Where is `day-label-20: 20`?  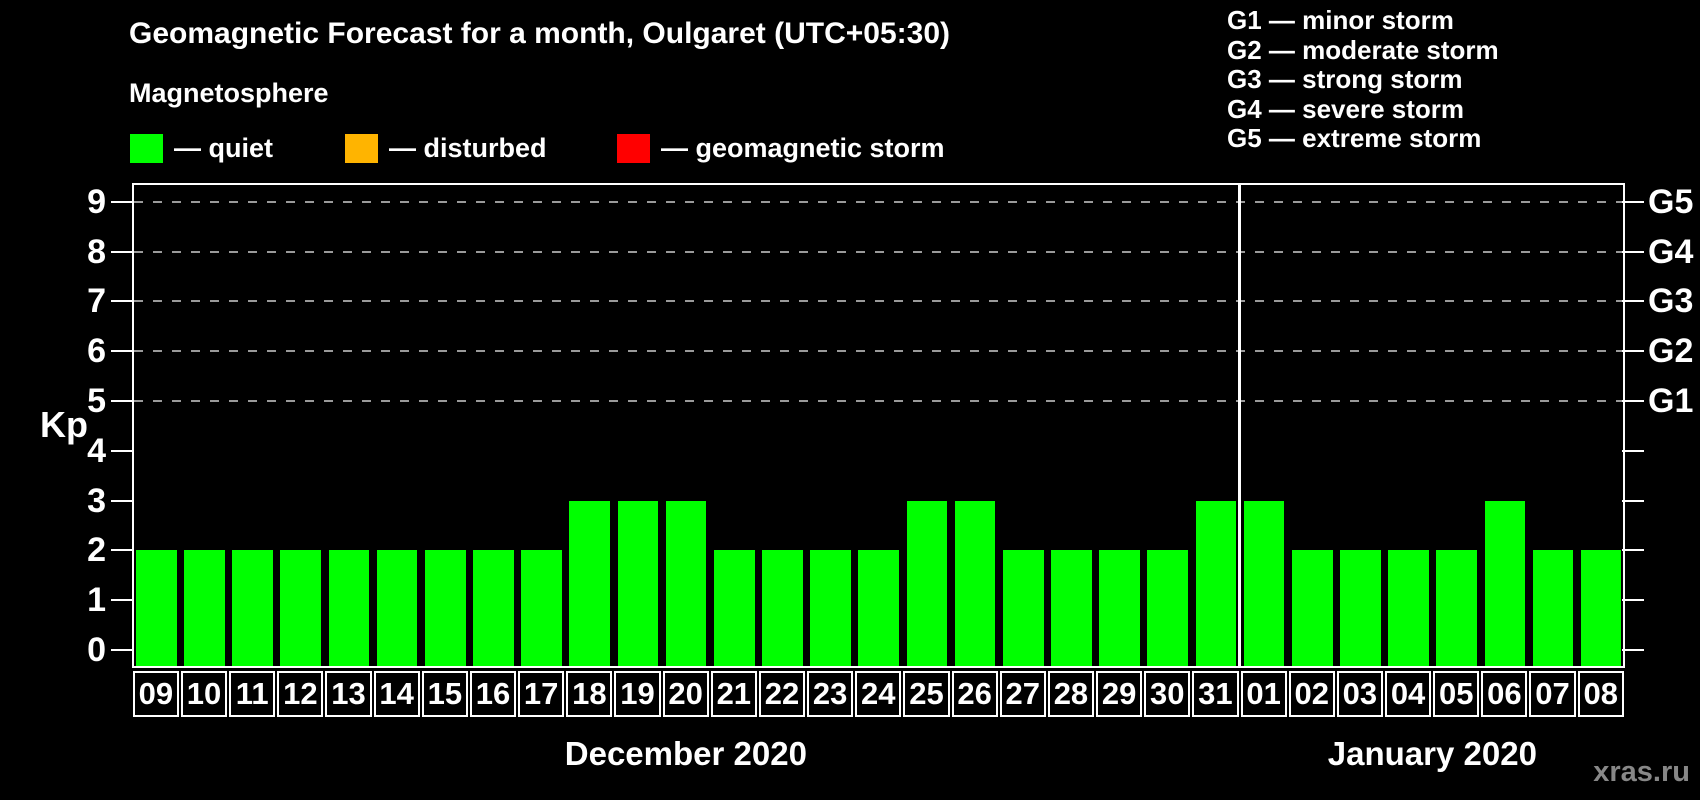 day-label-20: 20 is located at coordinates (685, 694).